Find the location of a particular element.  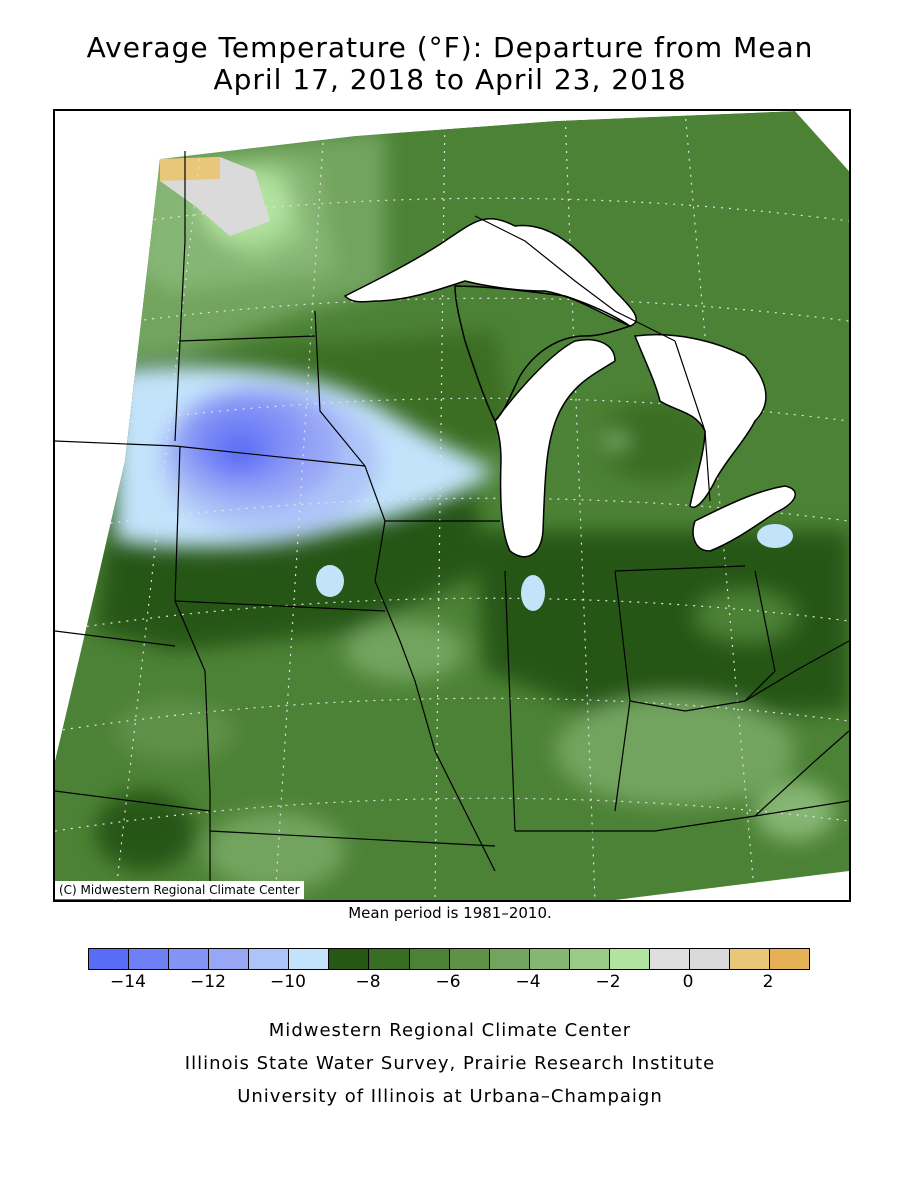

footer-org: Midwestern Regional Climate Center is located at coordinates (450, 1030).